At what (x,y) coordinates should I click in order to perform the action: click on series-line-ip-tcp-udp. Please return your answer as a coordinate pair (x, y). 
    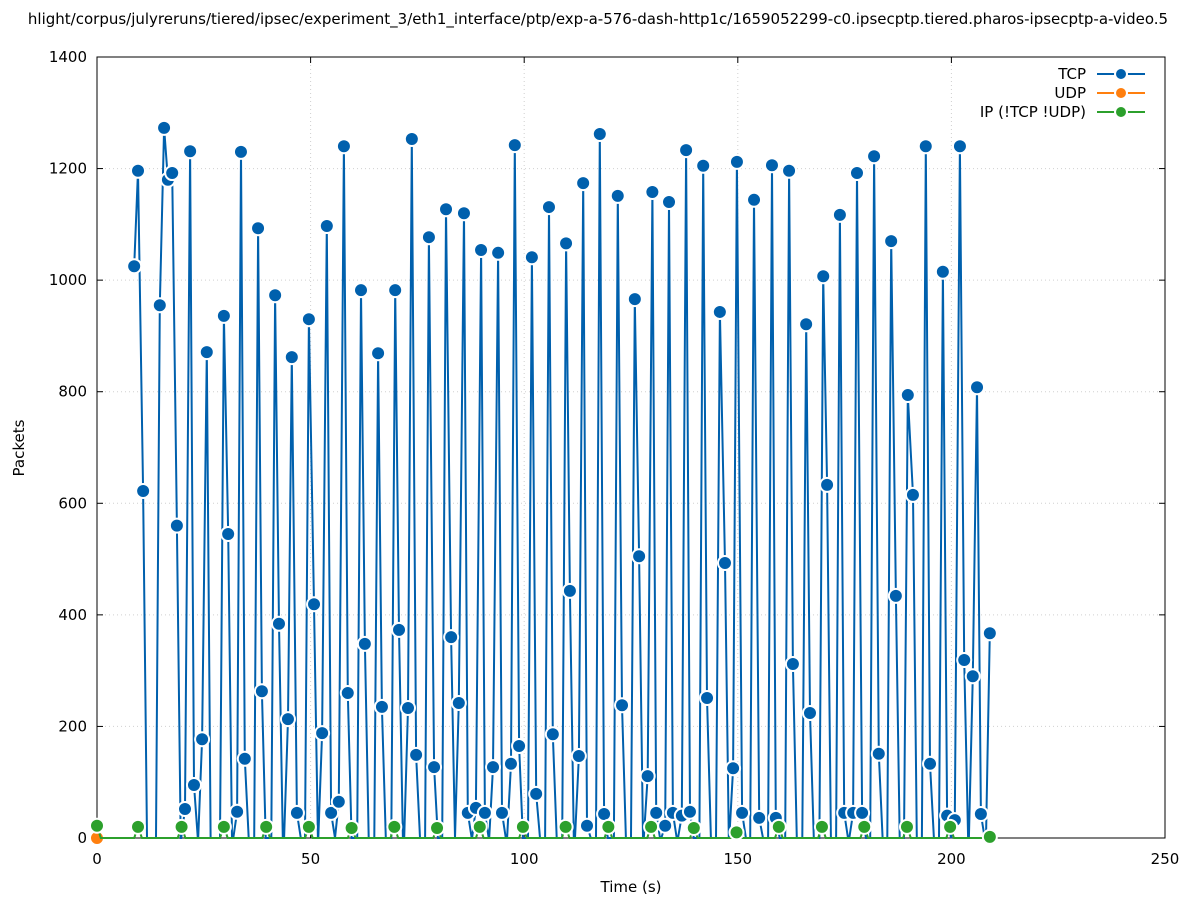
    Looking at the image, I should click on (543, 831).